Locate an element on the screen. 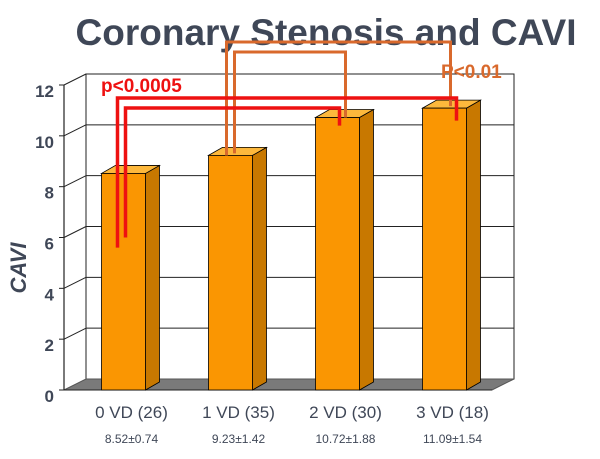  y-tick-label: 0 is located at coordinates (49, 396).